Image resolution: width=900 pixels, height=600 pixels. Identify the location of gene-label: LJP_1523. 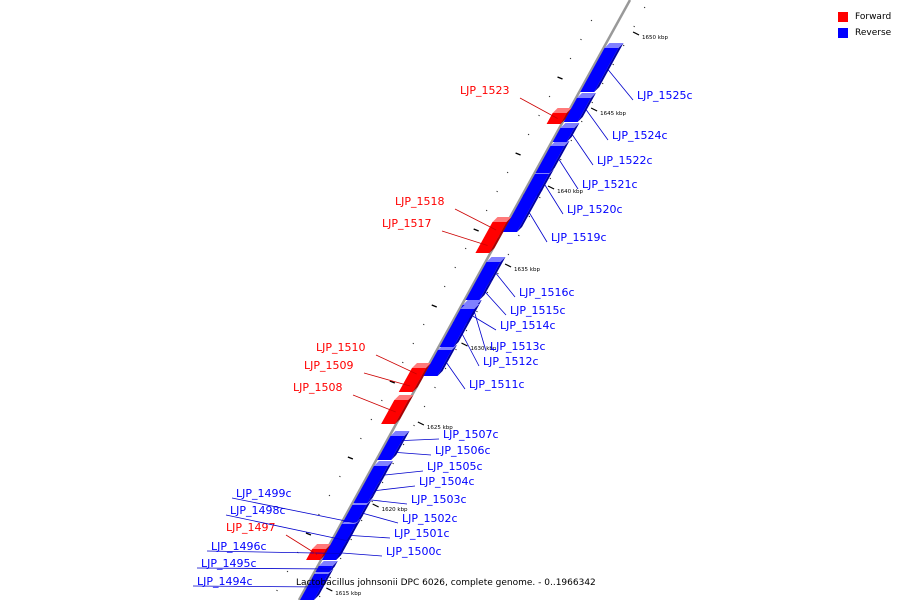
(485, 90).